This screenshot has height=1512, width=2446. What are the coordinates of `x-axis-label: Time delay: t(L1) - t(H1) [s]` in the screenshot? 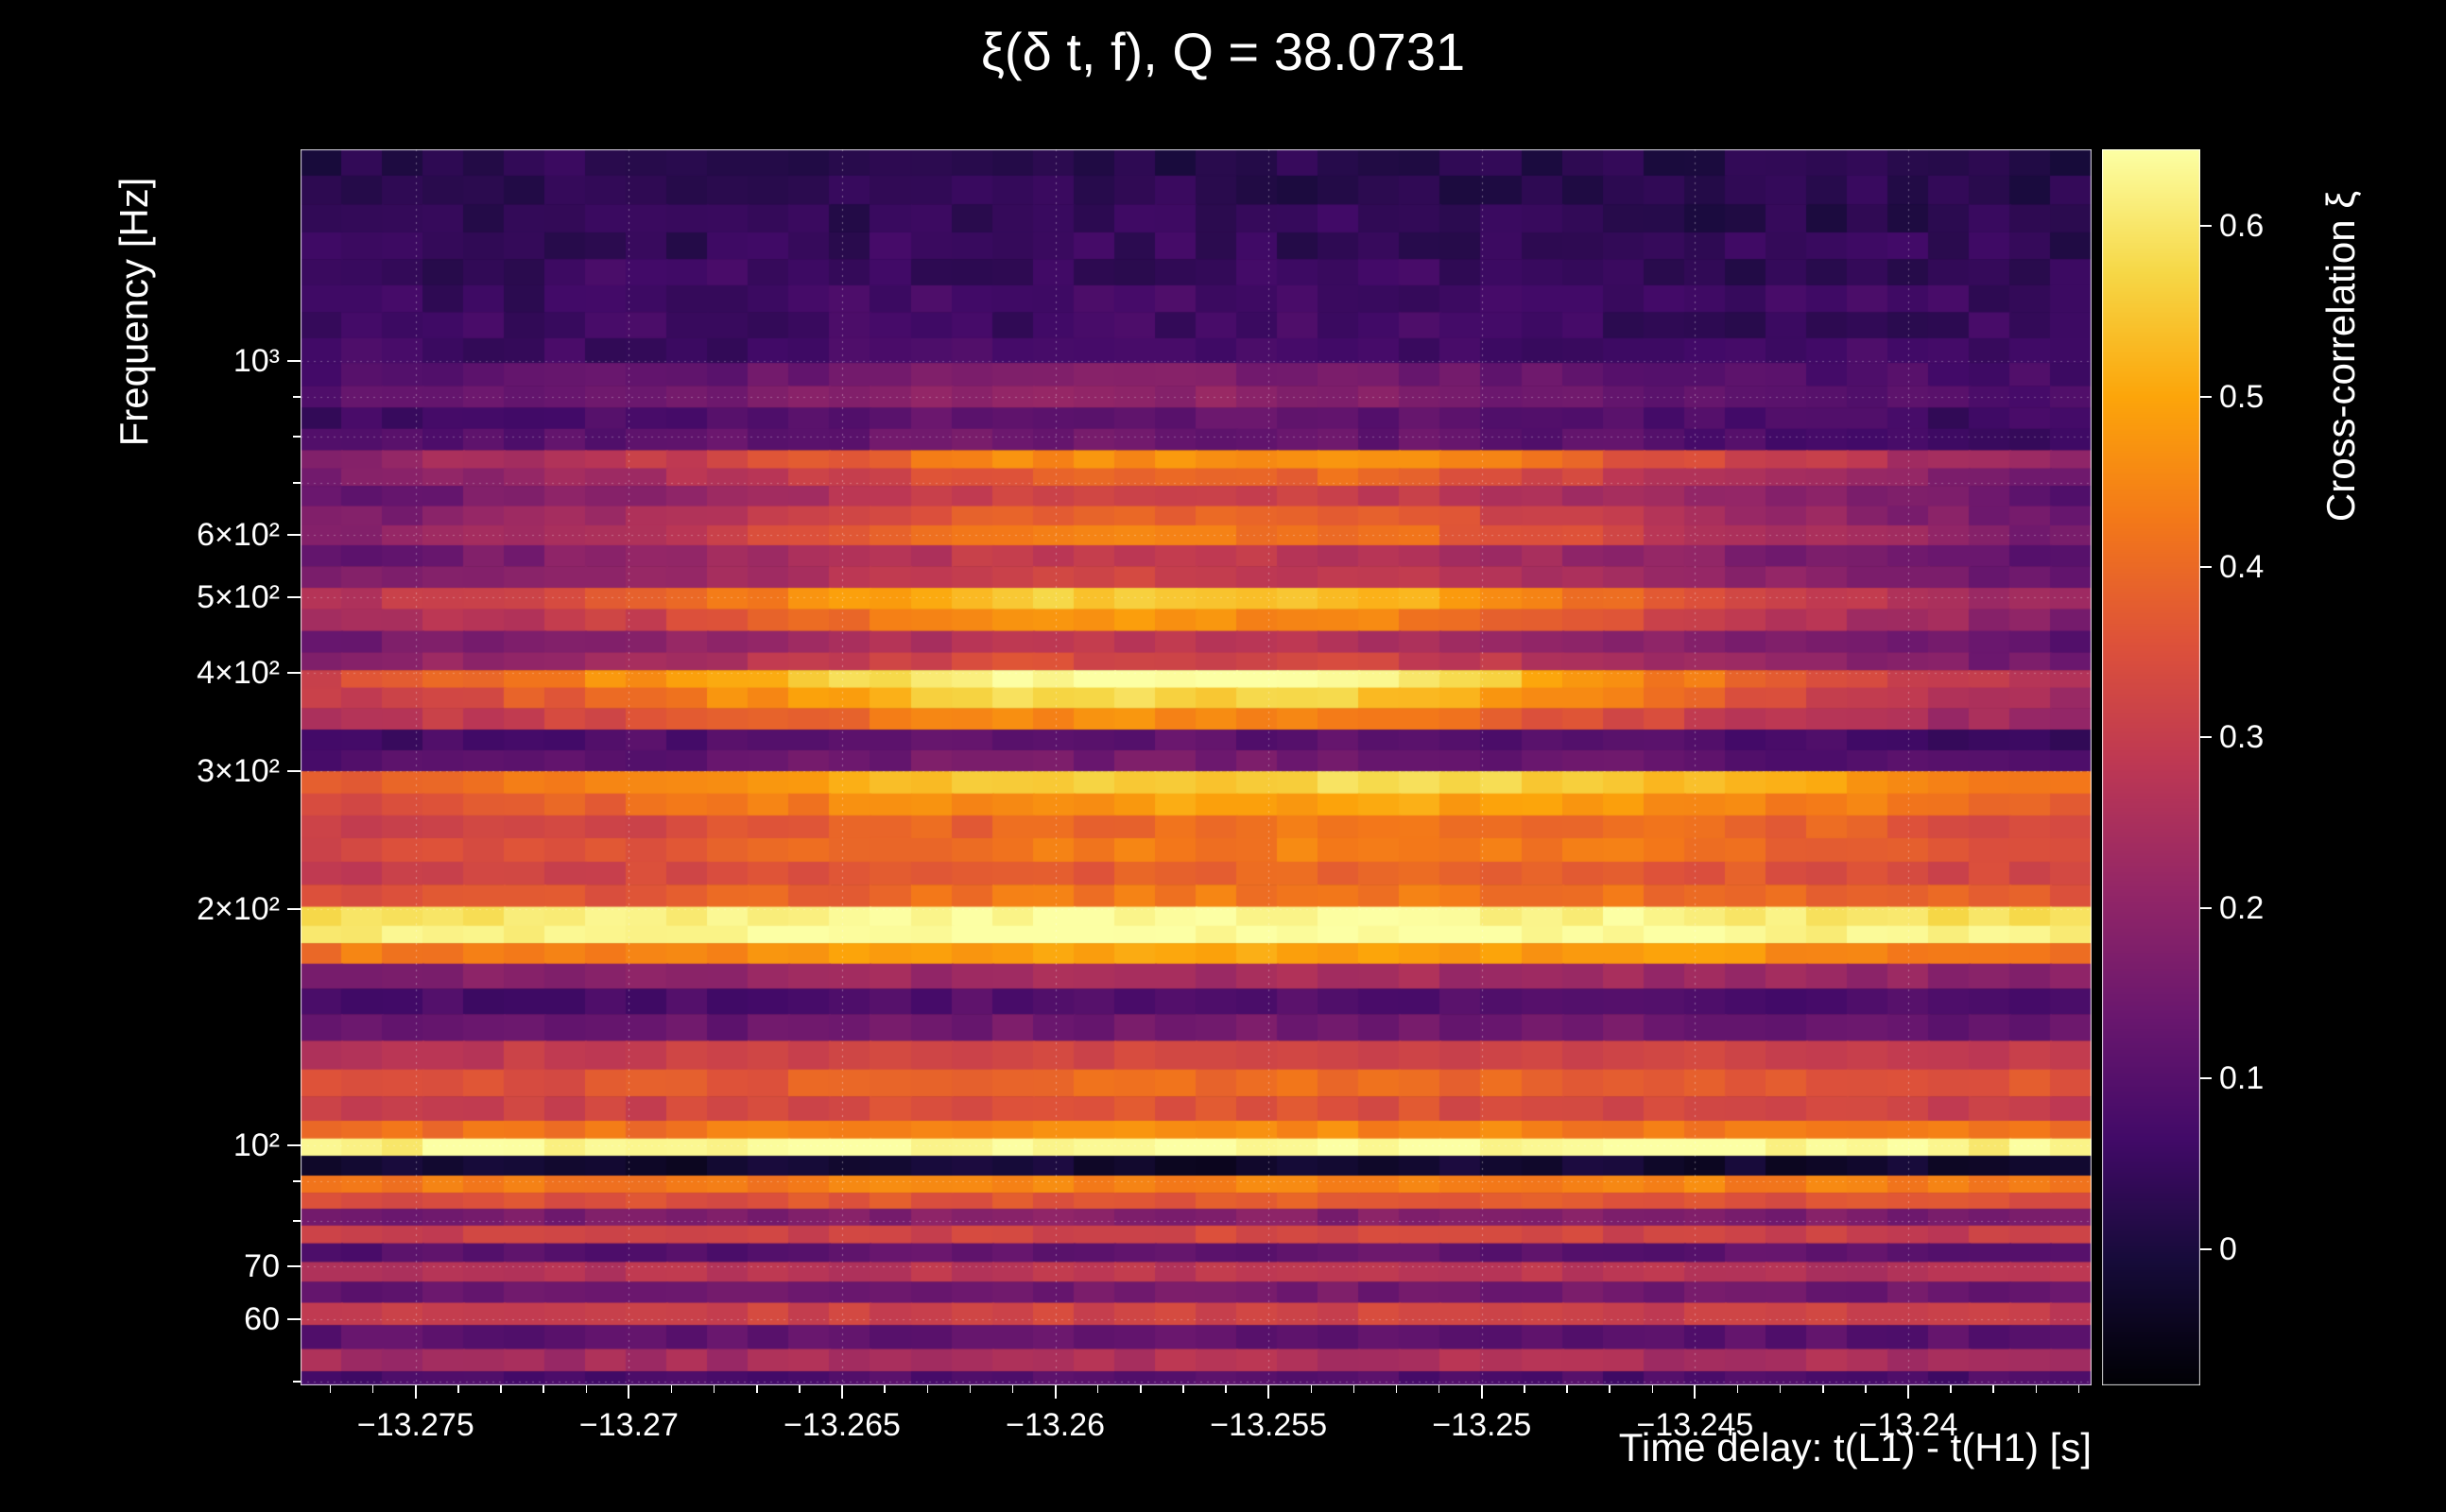 It's located at (1855, 1447).